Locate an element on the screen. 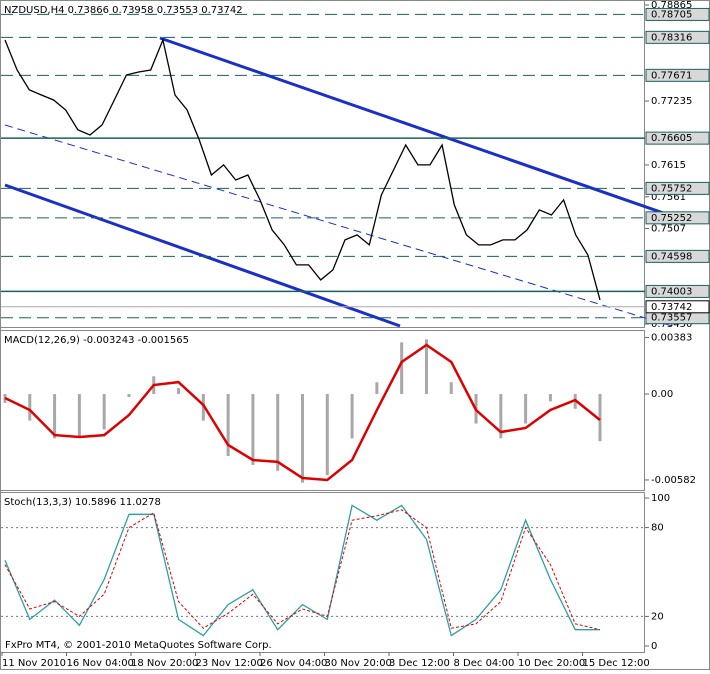  x-tick-label: 8 Dec 04:00 is located at coordinates (484, 663).